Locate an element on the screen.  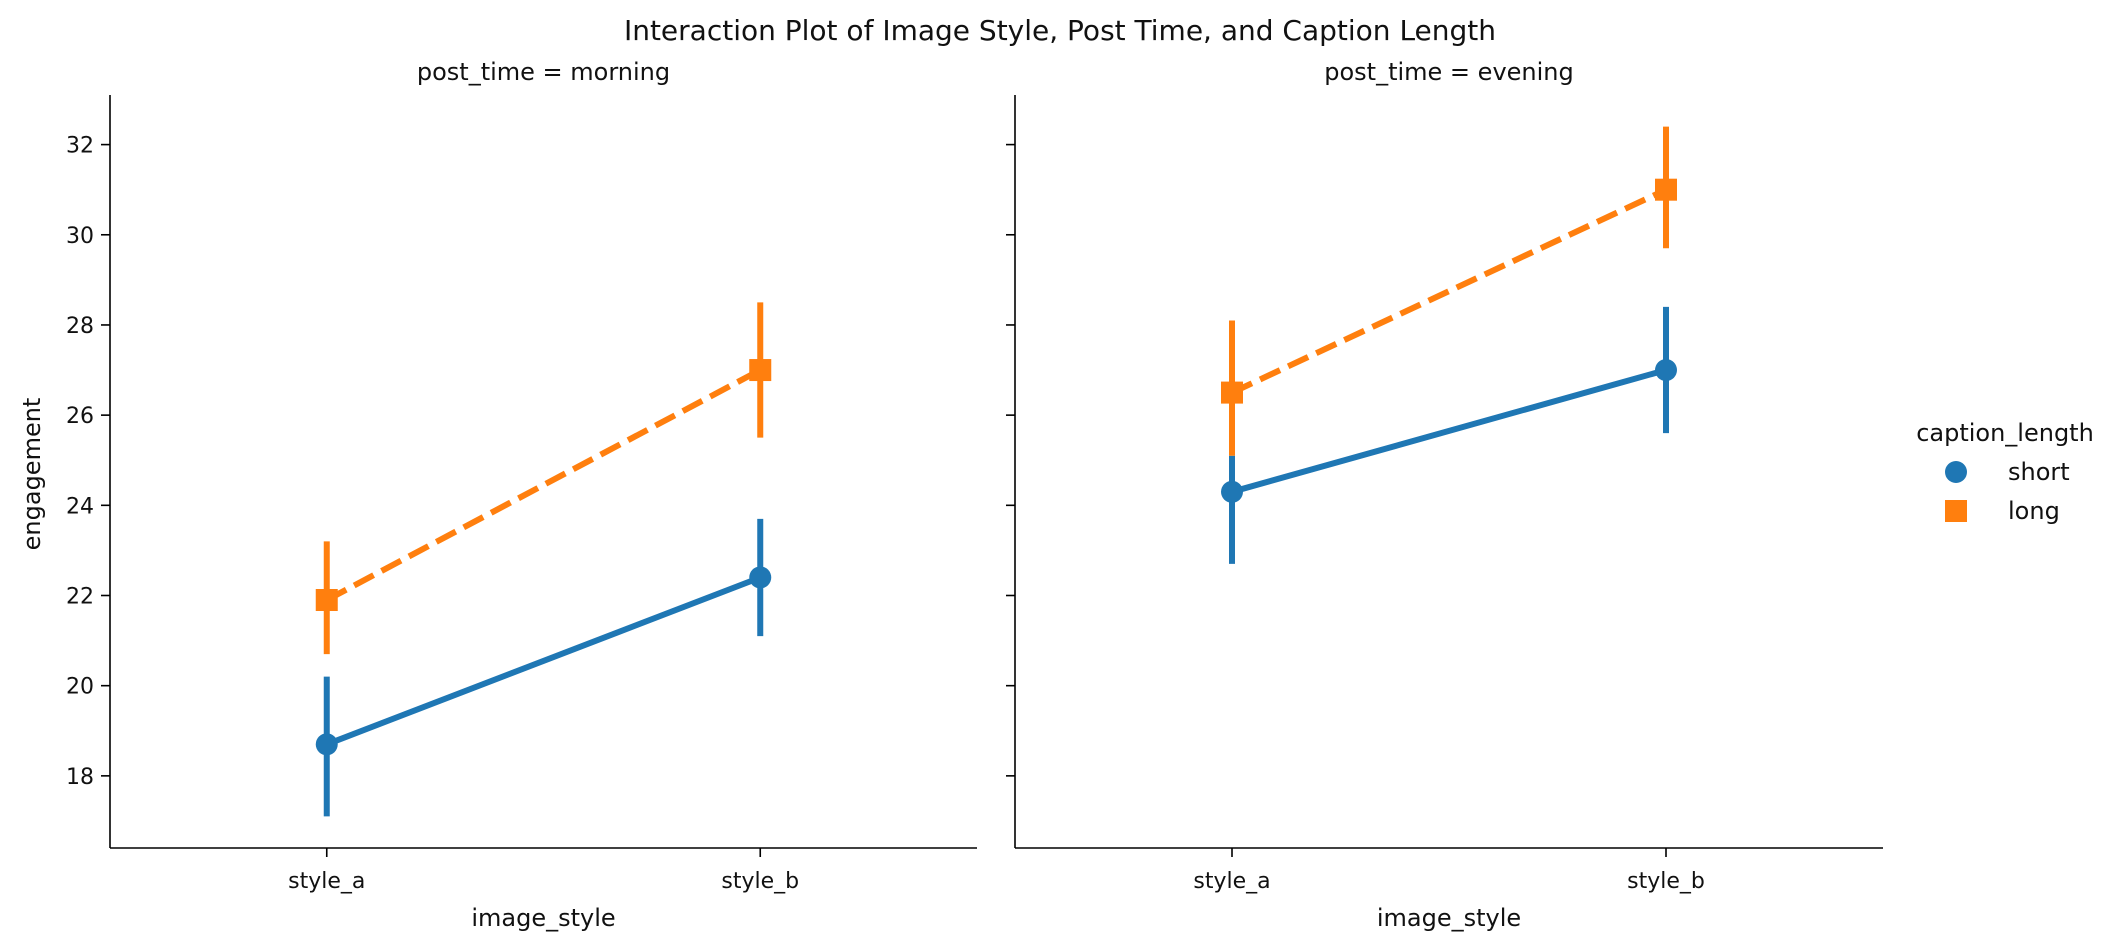
legend-label-short: short is located at coordinates (2039, 472).